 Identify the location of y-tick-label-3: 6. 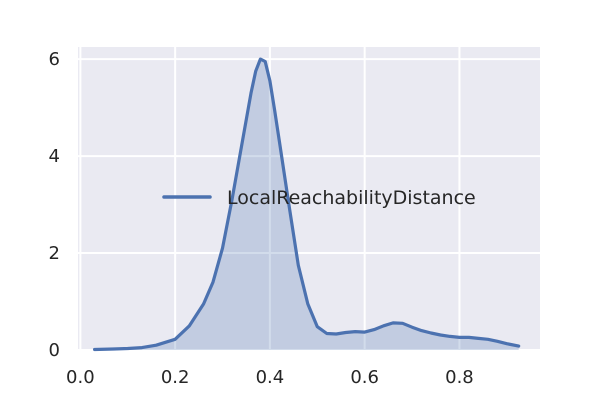
(54, 59).